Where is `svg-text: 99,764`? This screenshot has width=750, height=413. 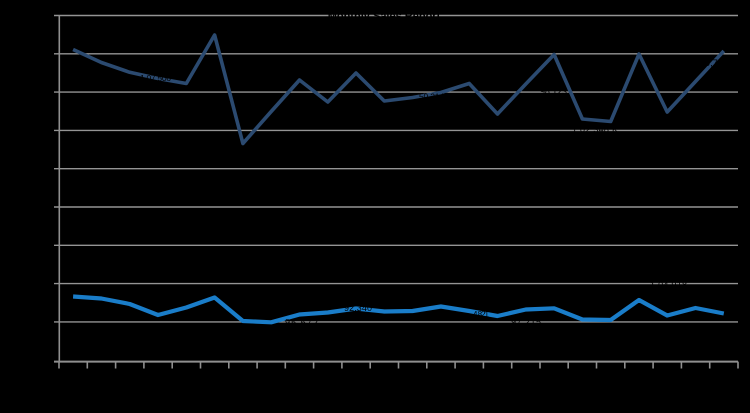 svg-text: 99,764 is located at coordinates (714, 63).